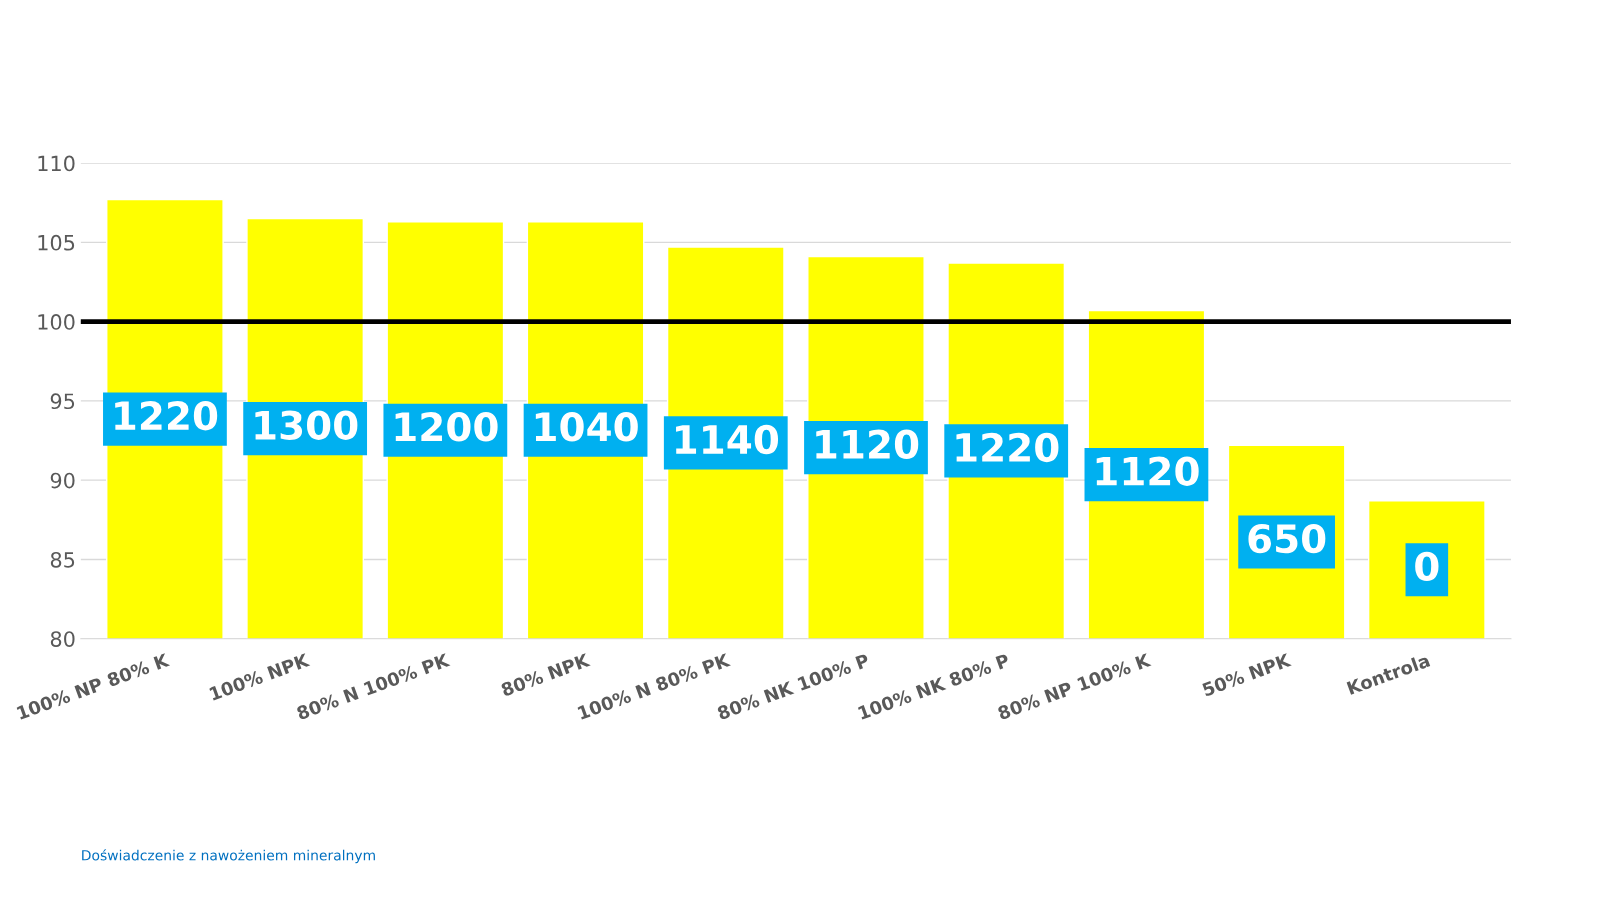  I want to click on annotation: 1200, so click(446, 427).